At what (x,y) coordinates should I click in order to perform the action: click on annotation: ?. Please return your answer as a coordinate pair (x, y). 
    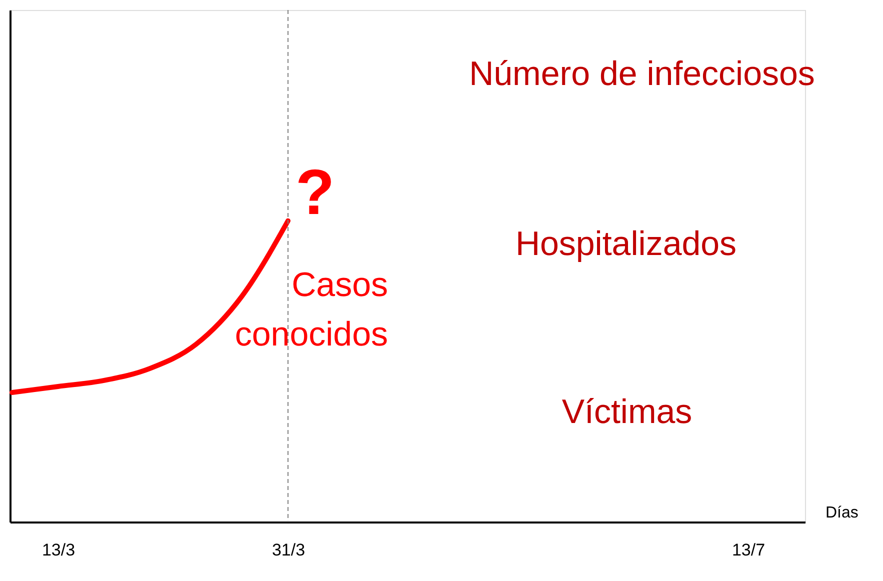
    Looking at the image, I should click on (315, 192).